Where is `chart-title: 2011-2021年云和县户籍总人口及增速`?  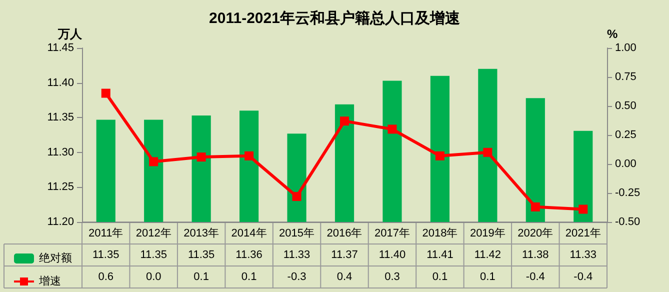
chart-title: 2011-2021年云和县户籍总人口及增速 is located at coordinates (335, 18).